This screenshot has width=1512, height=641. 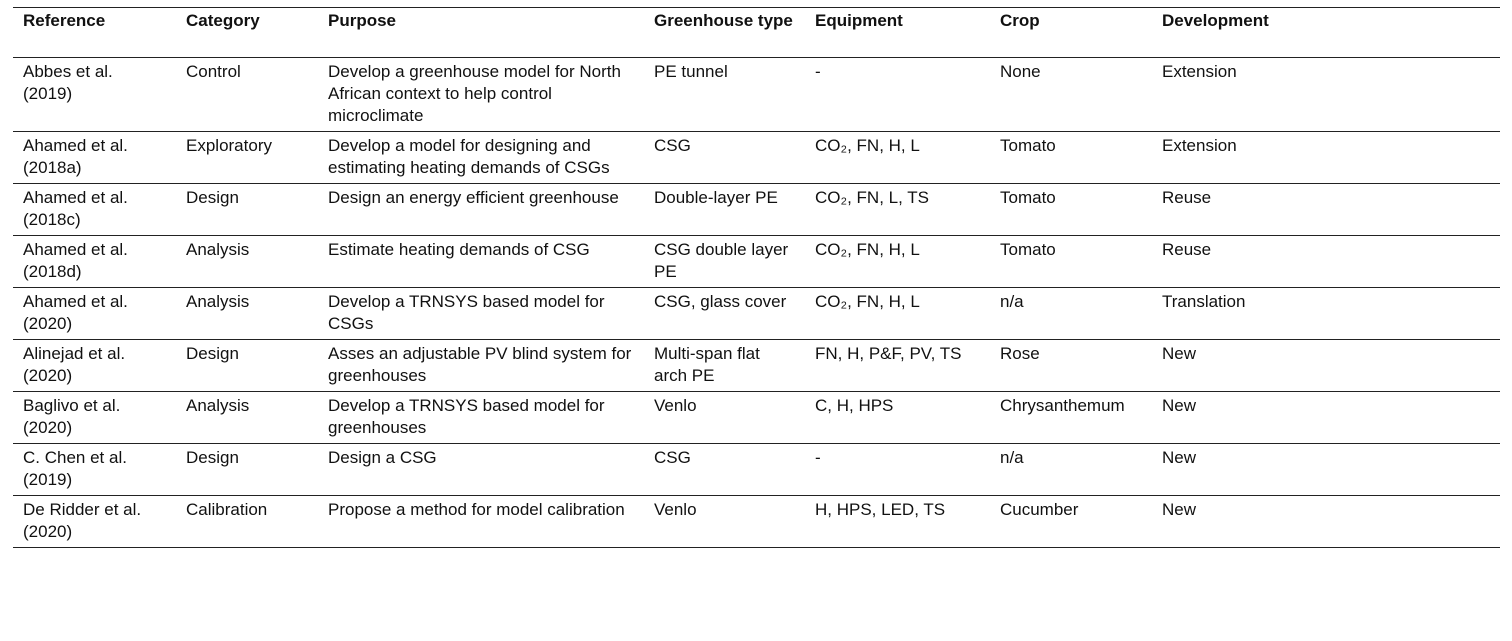 What do you see at coordinates (476, 509) in the screenshot?
I see `cell-purpose: Propose a method for model calibration` at bounding box center [476, 509].